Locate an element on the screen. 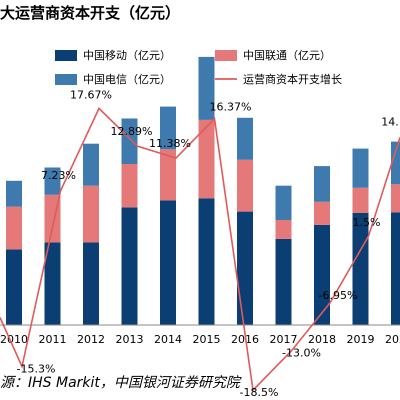 The image size is (400, 400). legend-label-0: 中国移动（亿元） is located at coordinates (127, 55).